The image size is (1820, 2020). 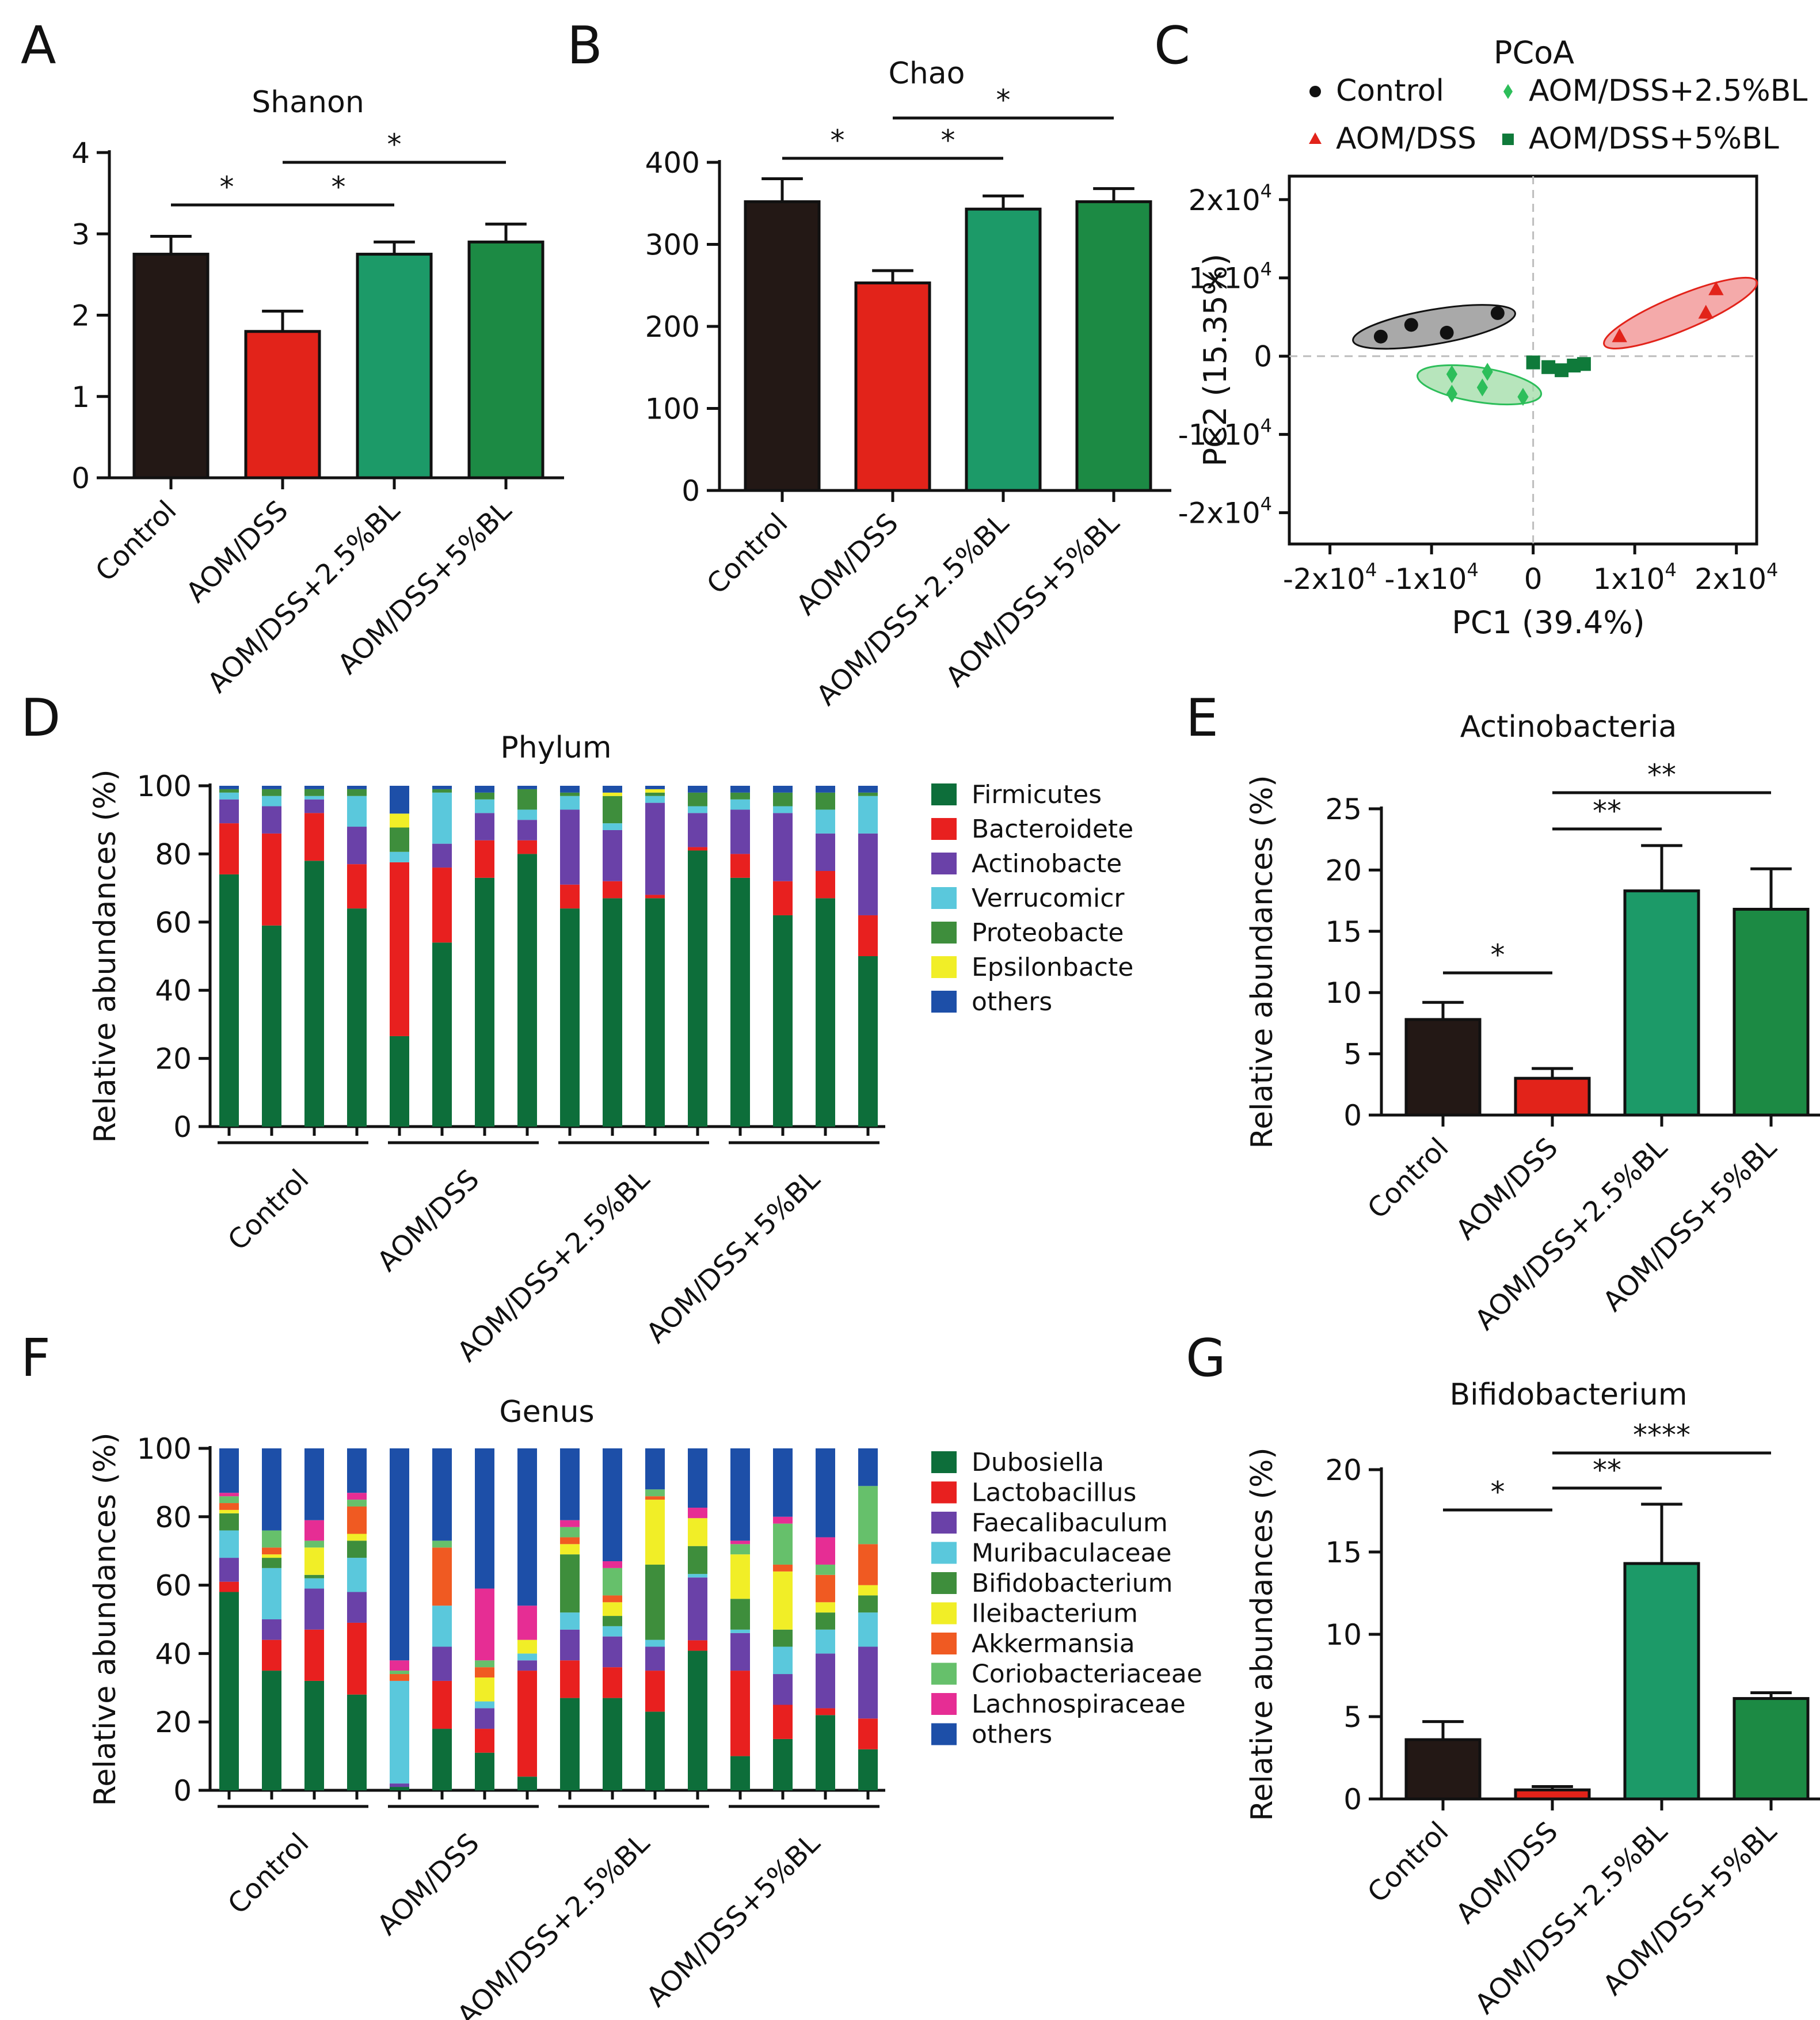 What do you see at coordinates (268, 1874) in the screenshot?
I see `group-label: Control` at bounding box center [268, 1874].